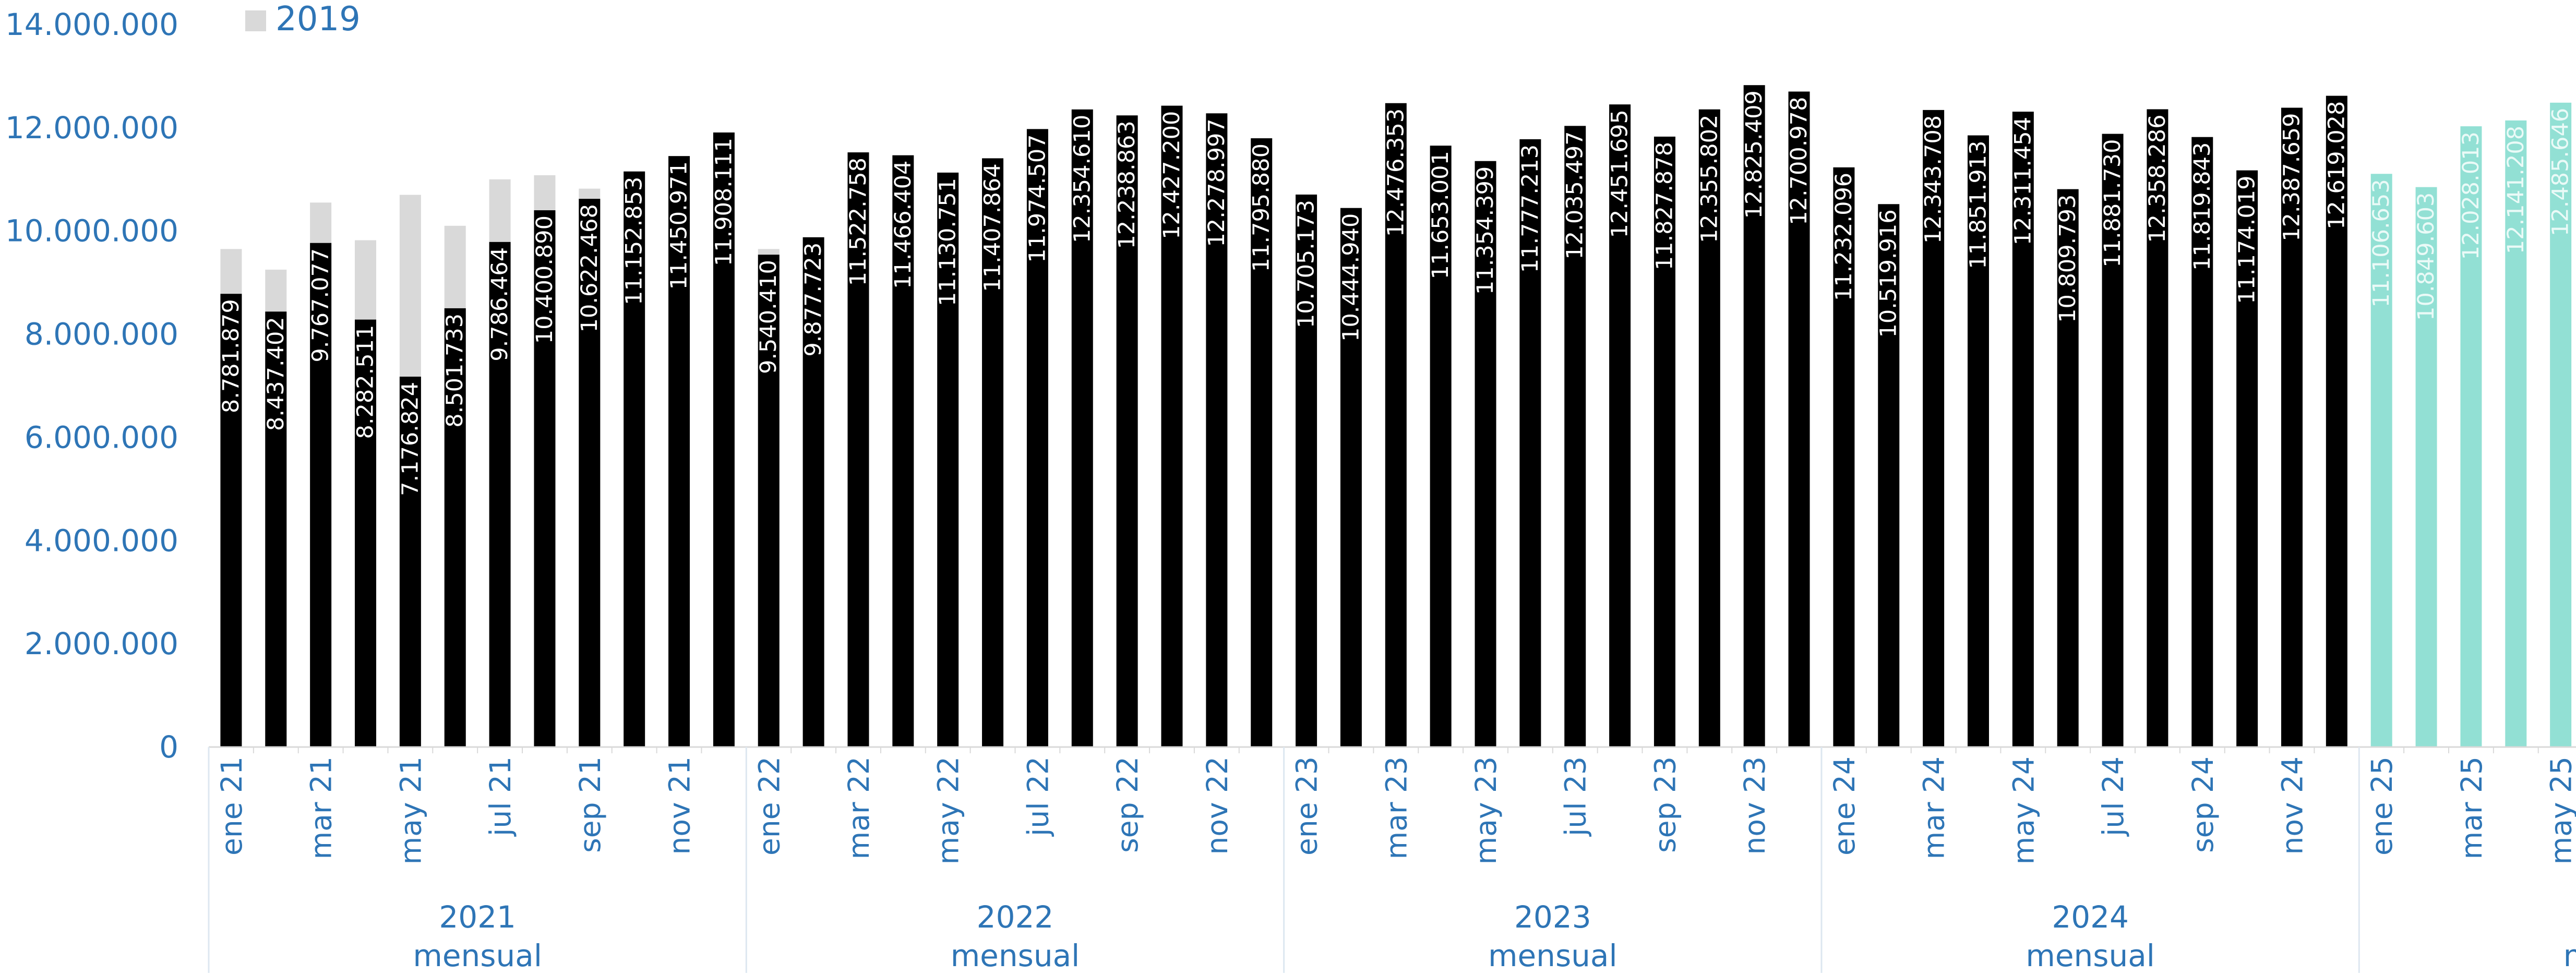 Image resolution: width=2576 pixels, height=975 pixels. What do you see at coordinates (231, 356) in the screenshot?
I see `data-label: 8.781.879` at bounding box center [231, 356].